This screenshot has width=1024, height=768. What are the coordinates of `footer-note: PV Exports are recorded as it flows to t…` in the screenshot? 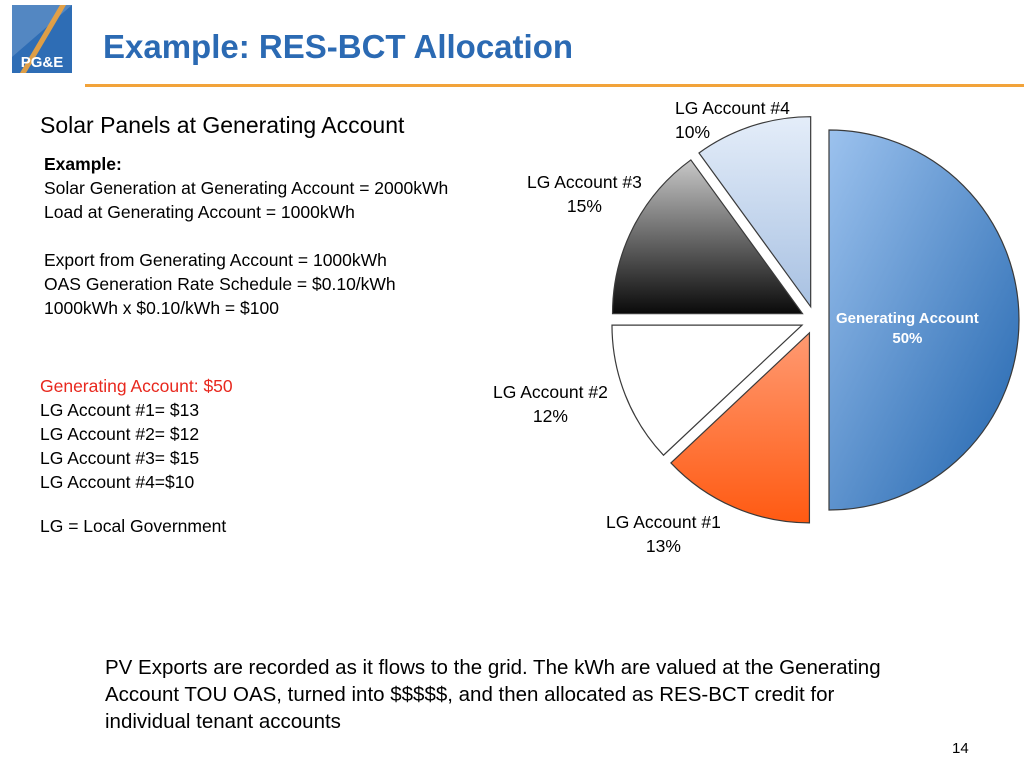 It's located at (493, 694).